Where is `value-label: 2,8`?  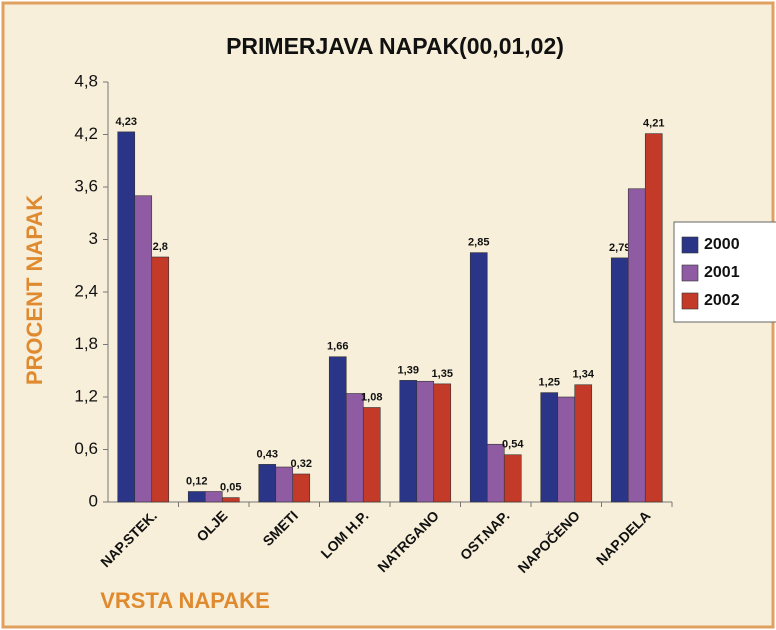 value-label: 2,8 is located at coordinates (160, 247).